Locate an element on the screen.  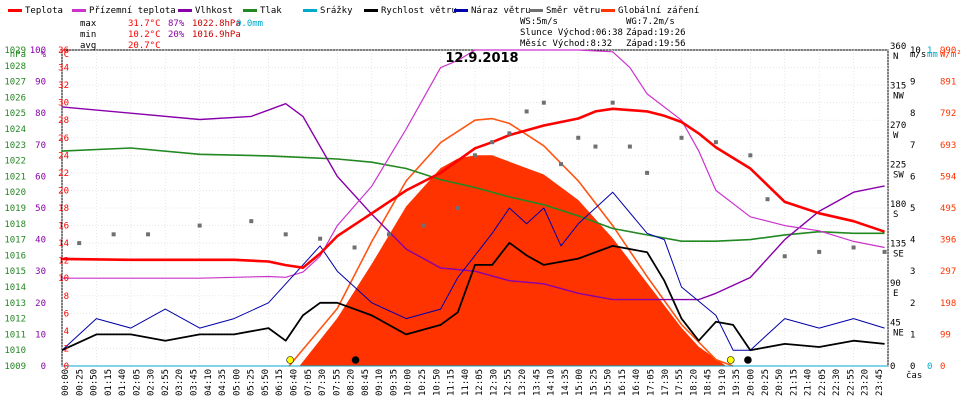
x-tick: 08:20 is located at coordinates (352, 382).